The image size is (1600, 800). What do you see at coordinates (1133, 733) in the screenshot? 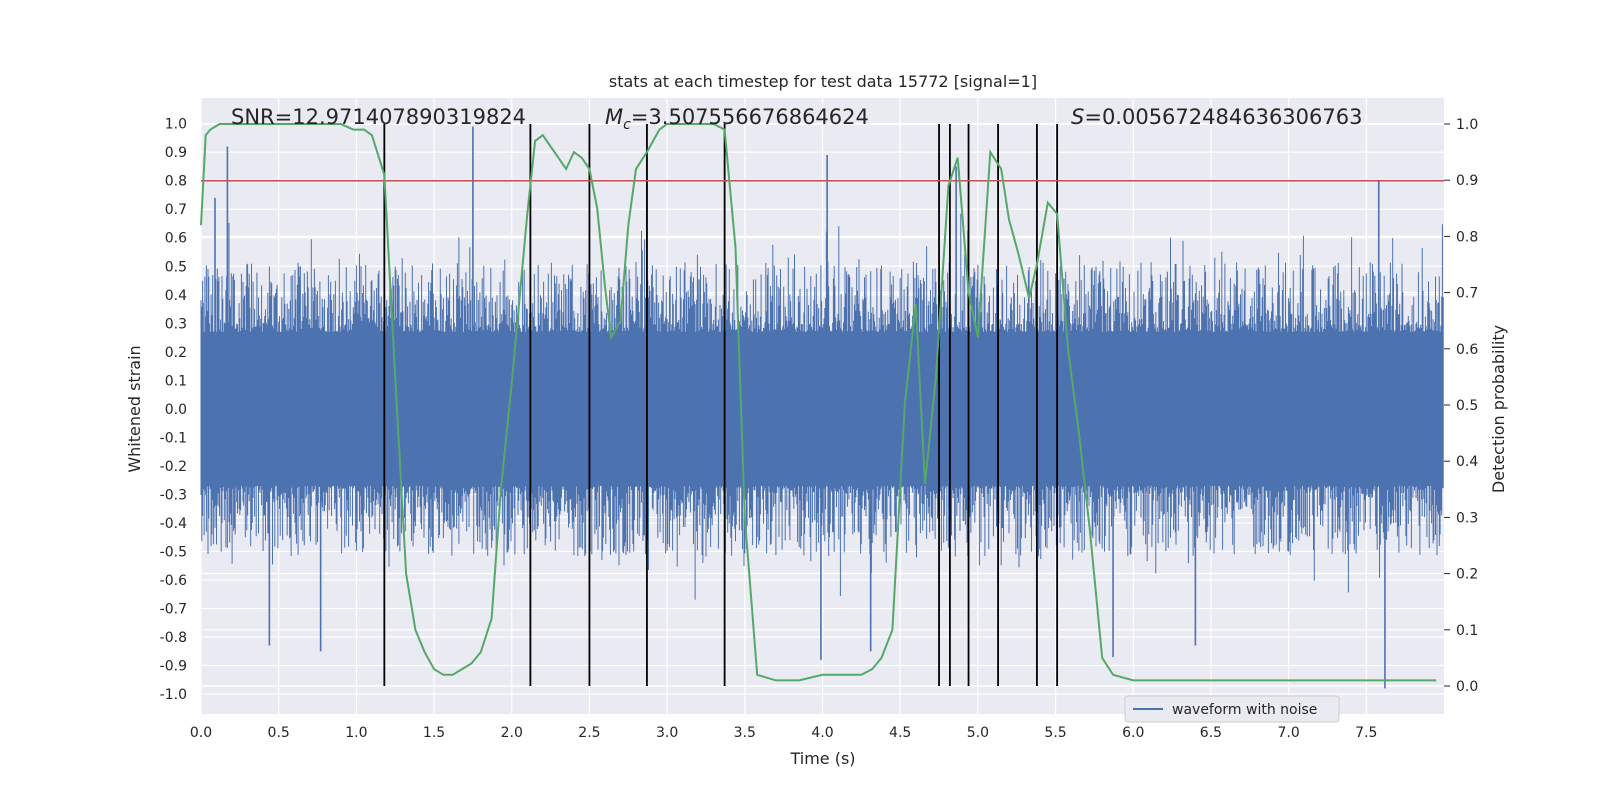
I see `x-tick-label: 6.0` at bounding box center [1133, 733].